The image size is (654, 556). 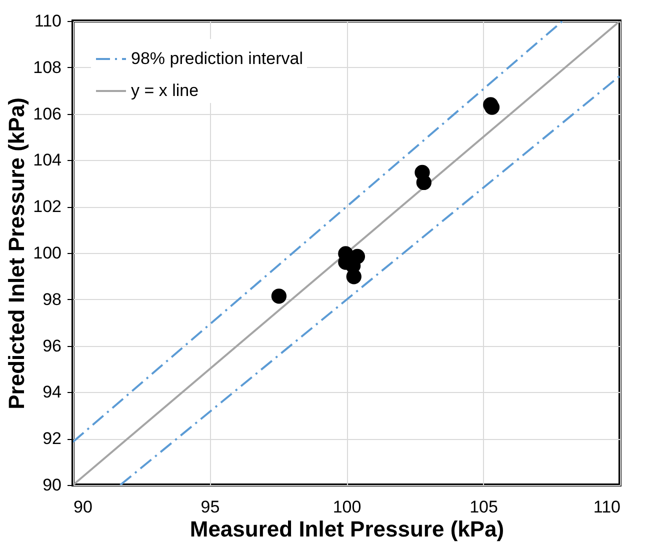 What do you see at coordinates (52, 438) in the screenshot?
I see `y-tick-label: 92` at bounding box center [52, 438].